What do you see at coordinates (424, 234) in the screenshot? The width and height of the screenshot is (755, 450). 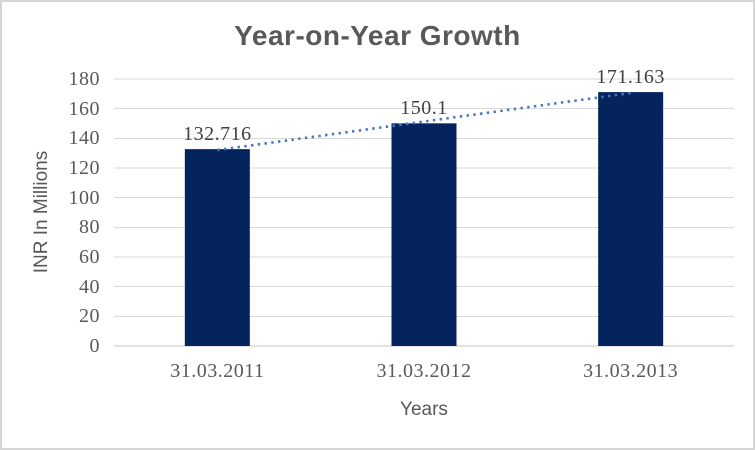 I see `bar-31.03.2012` at bounding box center [424, 234].